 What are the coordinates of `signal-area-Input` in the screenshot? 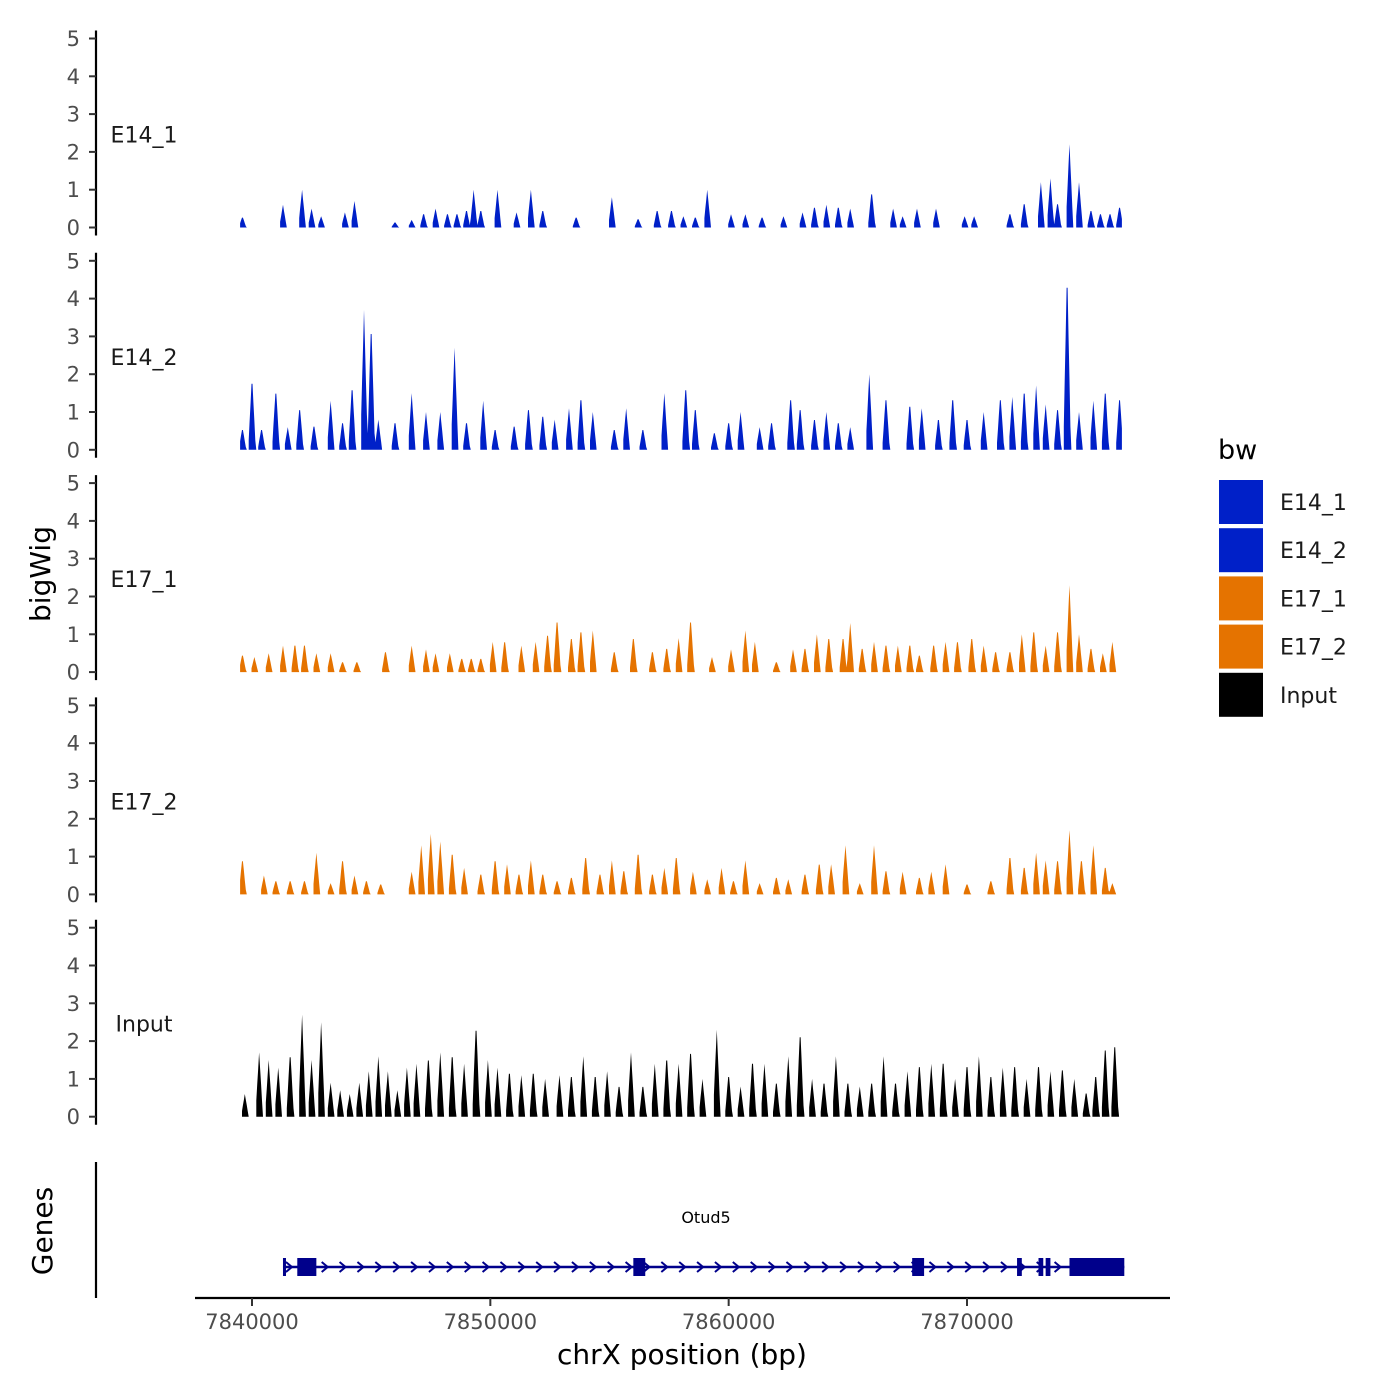 It's located at (681, 1065).